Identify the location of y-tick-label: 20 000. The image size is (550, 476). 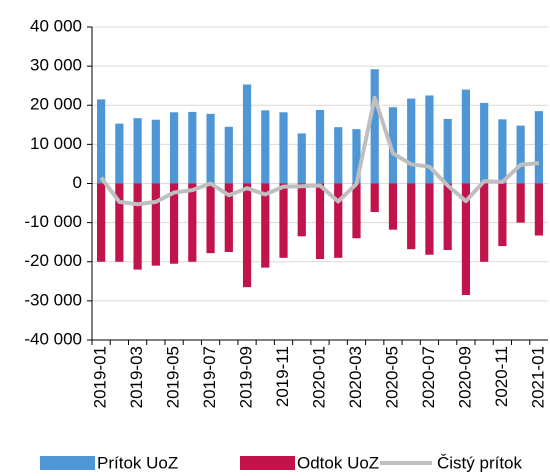
(56, 104).